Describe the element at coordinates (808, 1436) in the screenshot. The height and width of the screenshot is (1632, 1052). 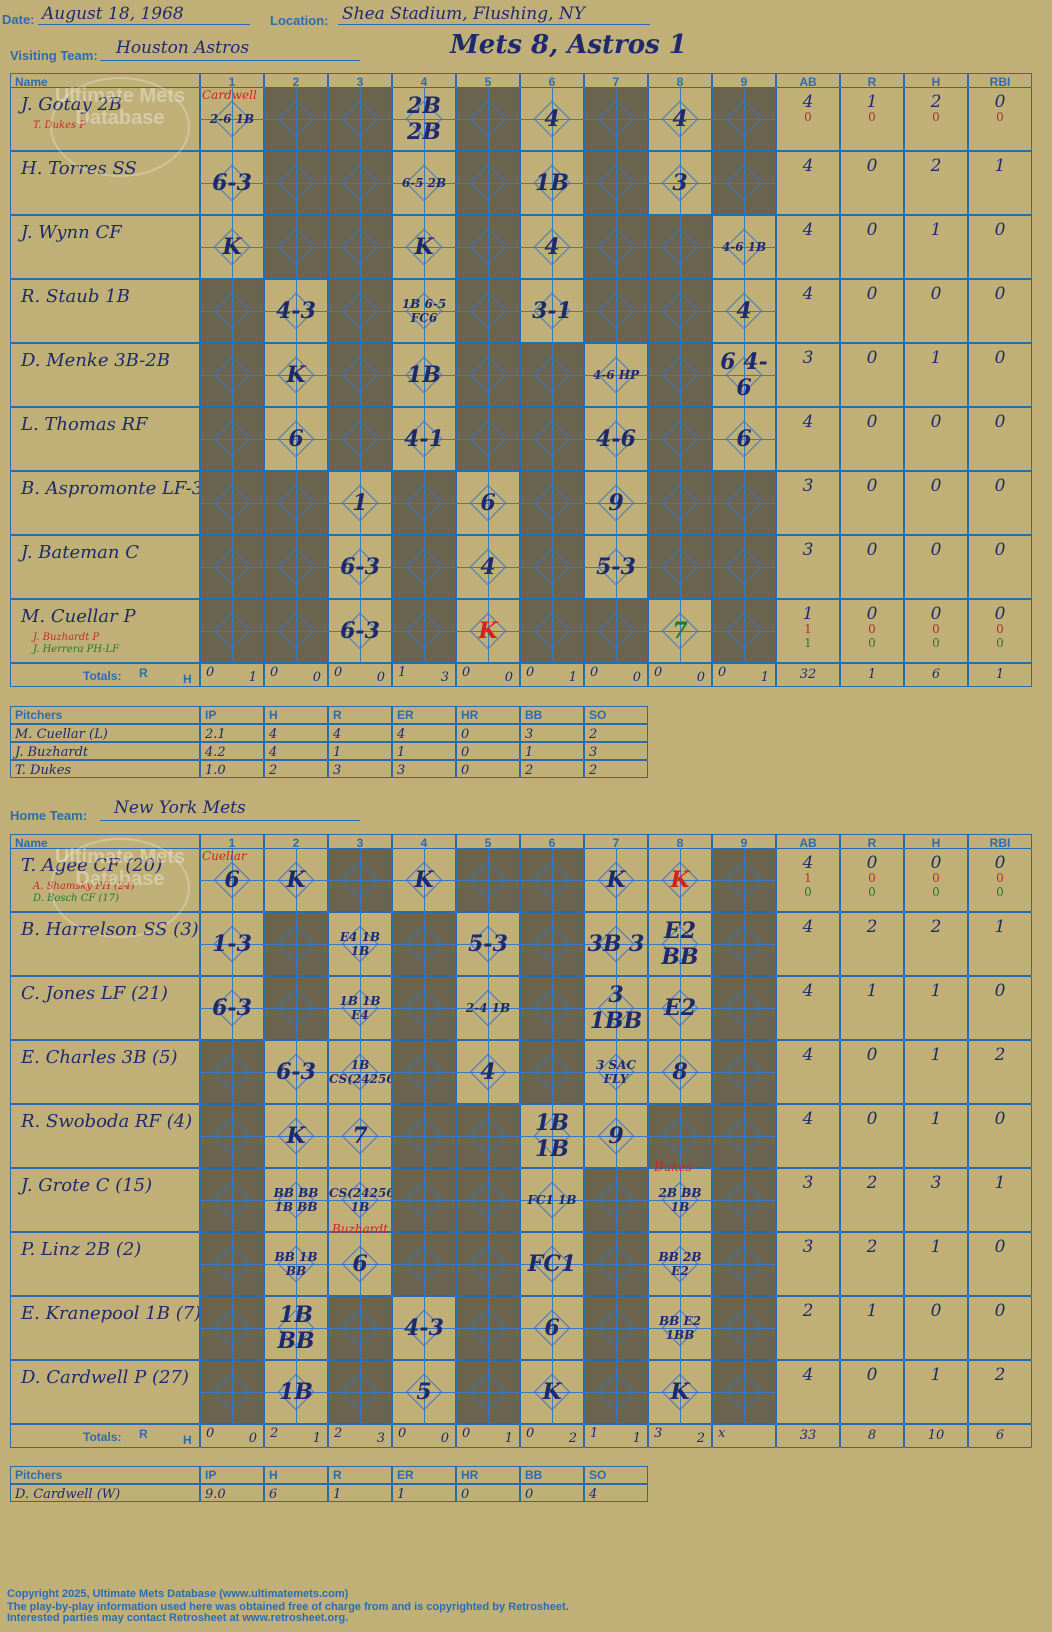
I see `total-stat-cell: 33` at that location.